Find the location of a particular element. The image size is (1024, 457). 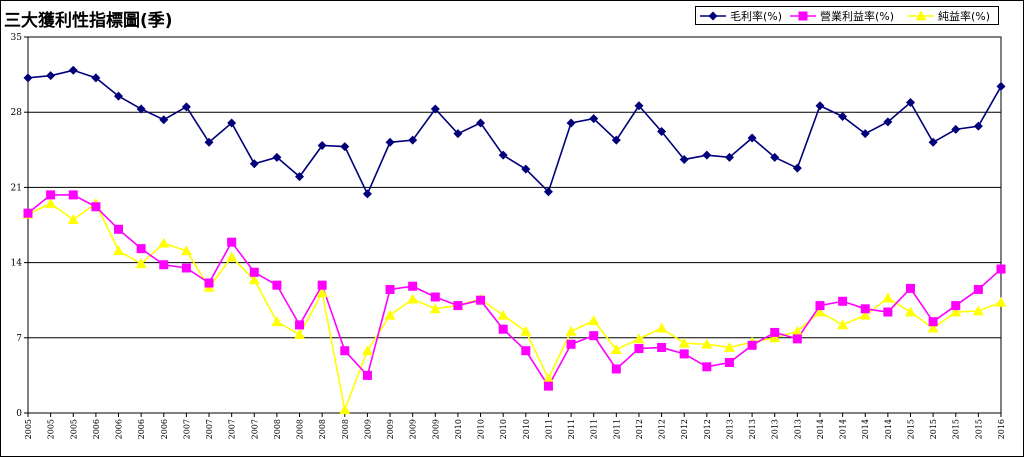

y-tick-label: 0 is located at coordinates (19, 414).